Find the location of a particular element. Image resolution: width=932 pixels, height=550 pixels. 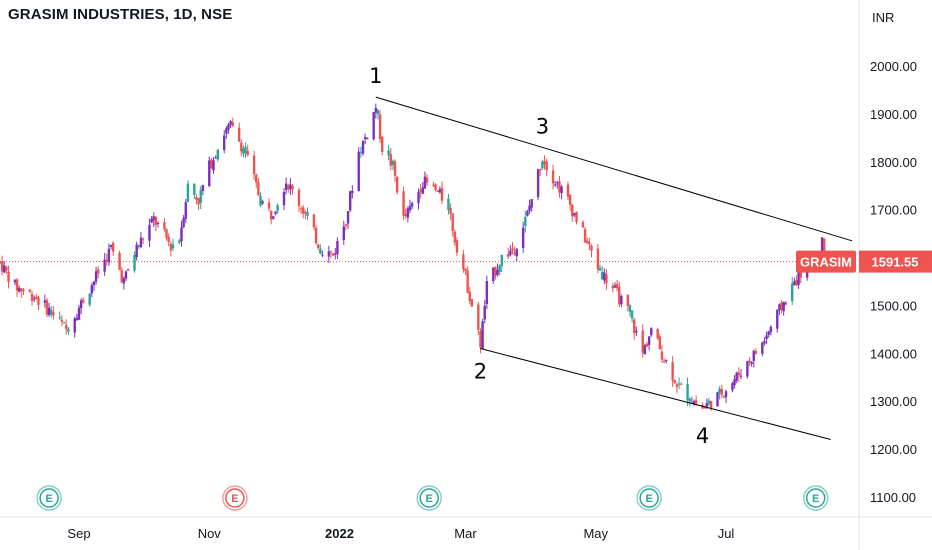

symbol-tag is located at coordinates (826, 261).